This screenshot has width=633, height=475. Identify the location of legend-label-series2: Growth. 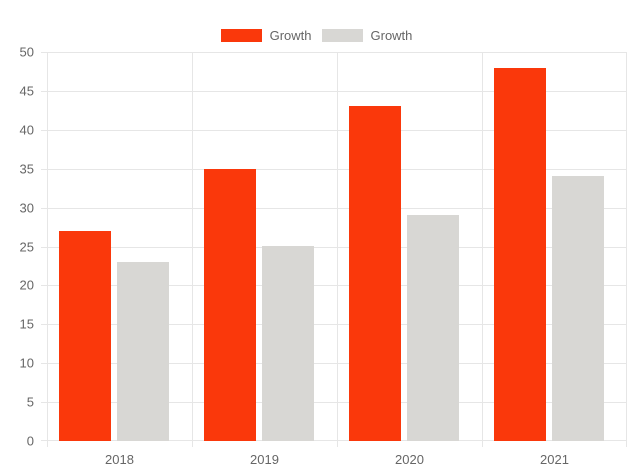
(391, 35).